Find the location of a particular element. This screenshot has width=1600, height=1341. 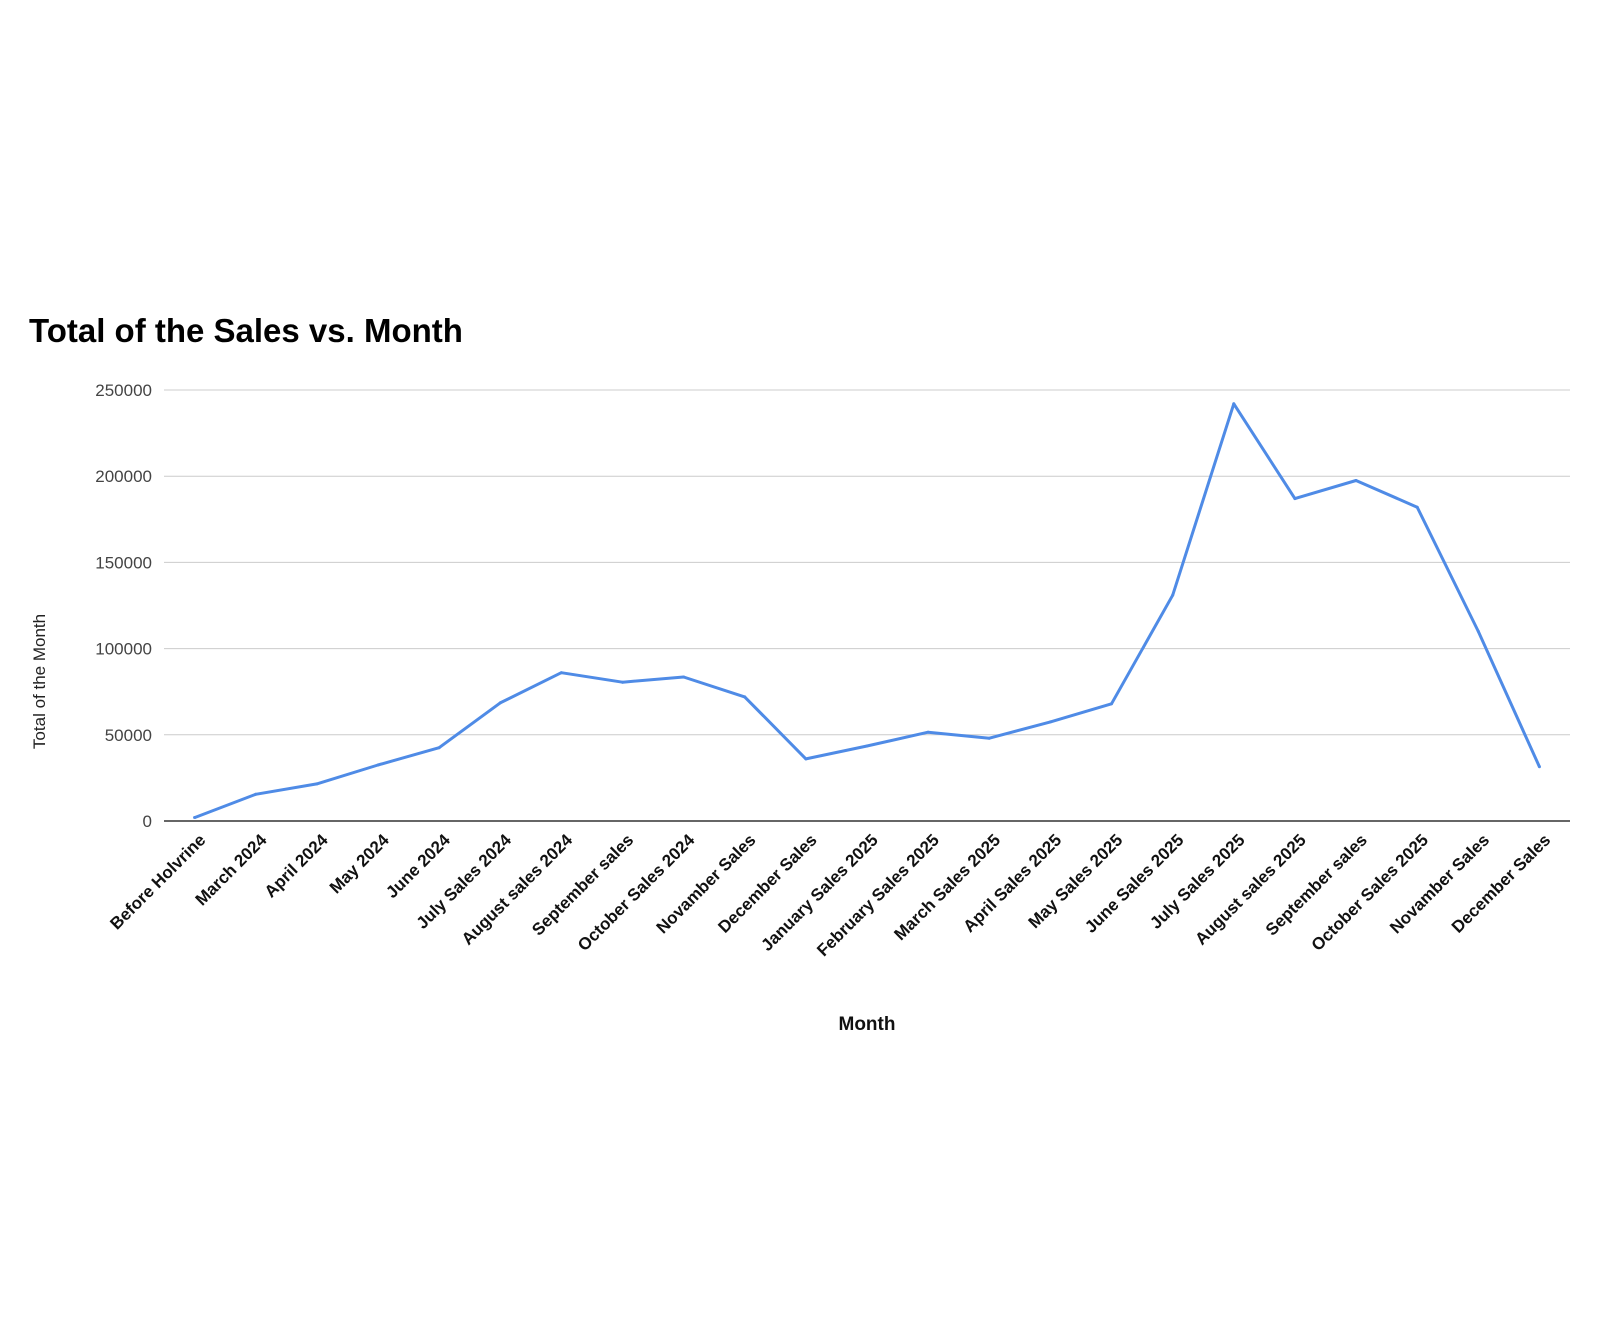

y-tick-label: 200000 is located at coordinates (123, 476).